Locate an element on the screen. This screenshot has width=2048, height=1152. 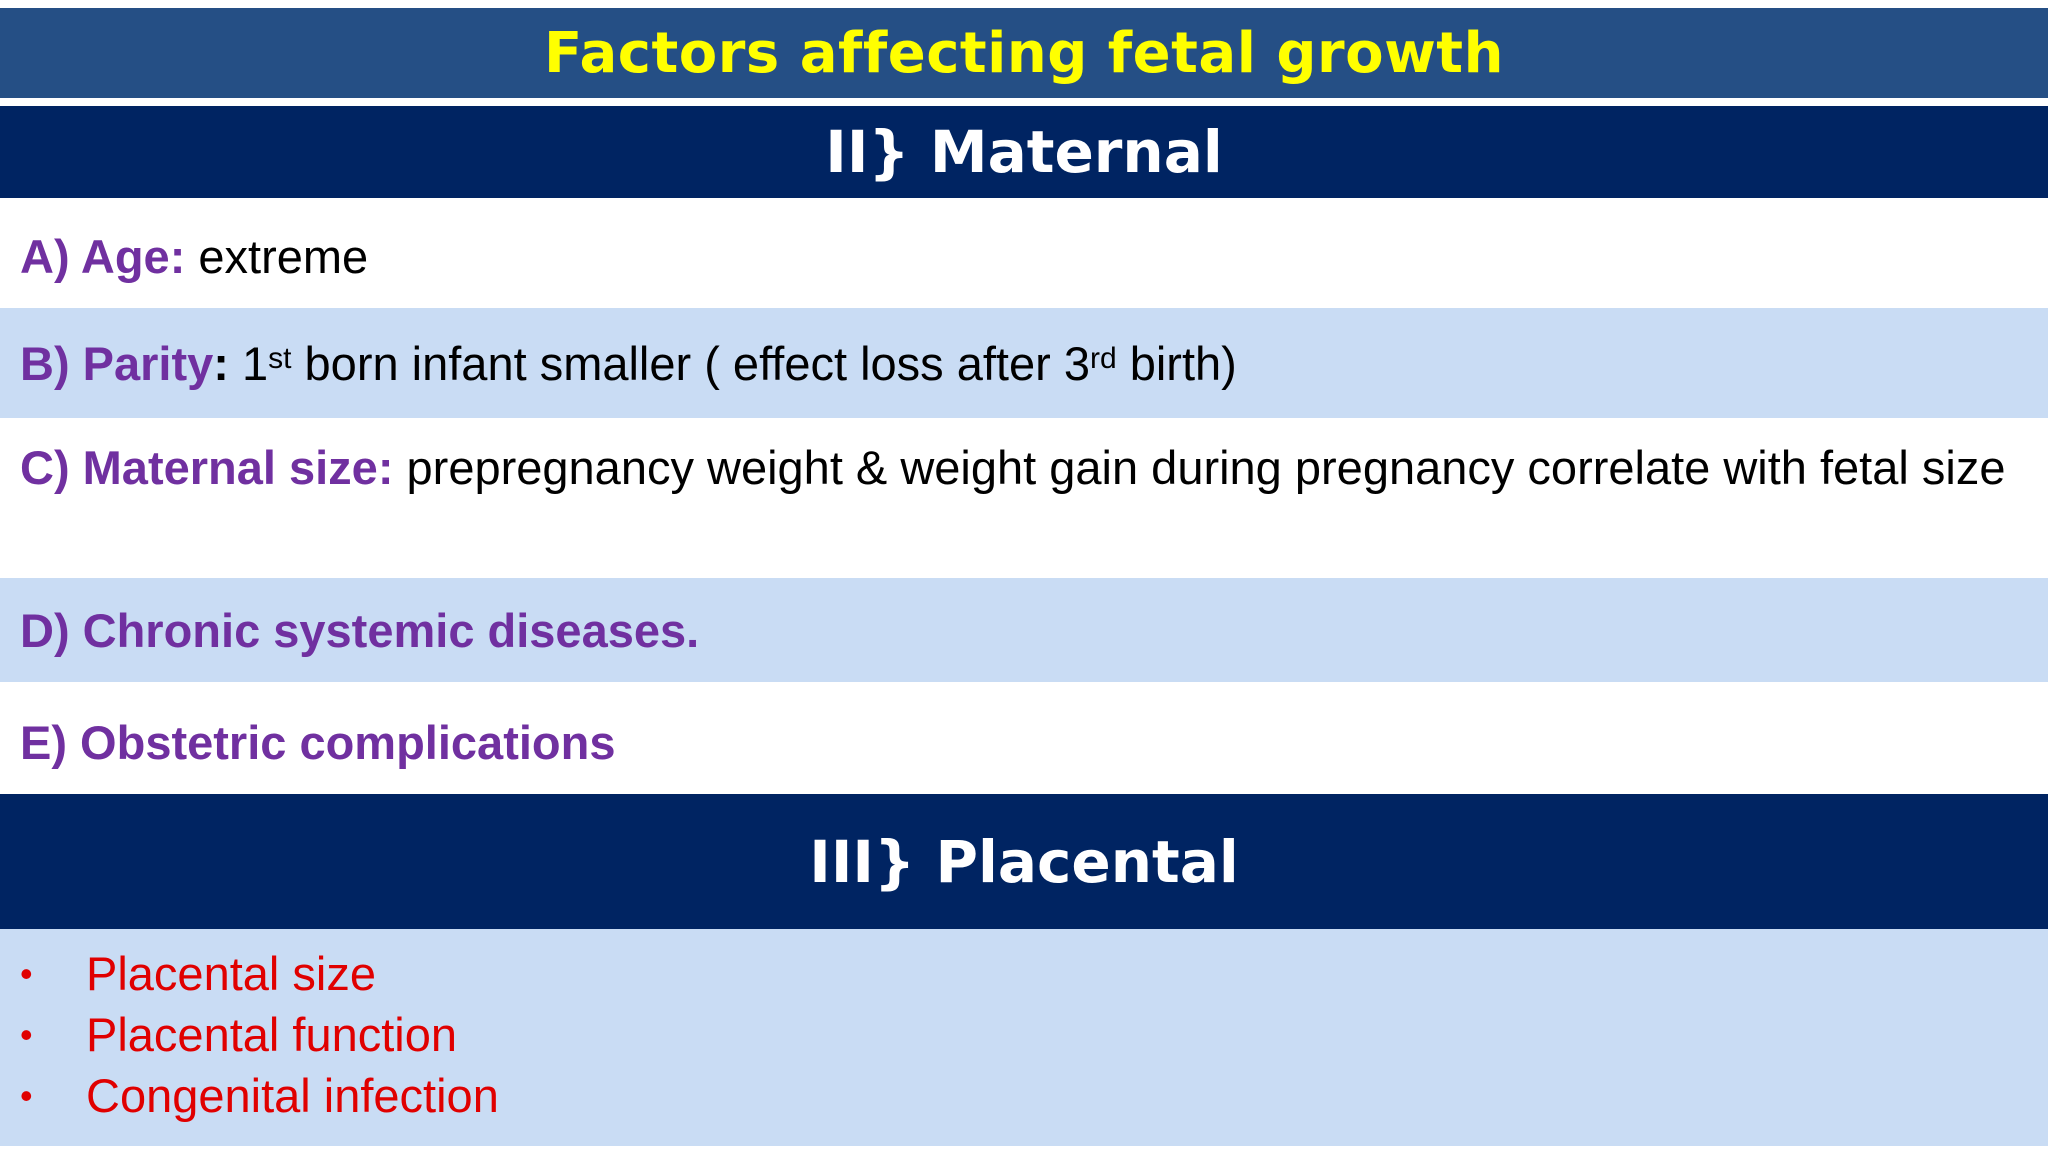
item-label: D) Chronic systemic diseases. is located at coordinates (360, 630).